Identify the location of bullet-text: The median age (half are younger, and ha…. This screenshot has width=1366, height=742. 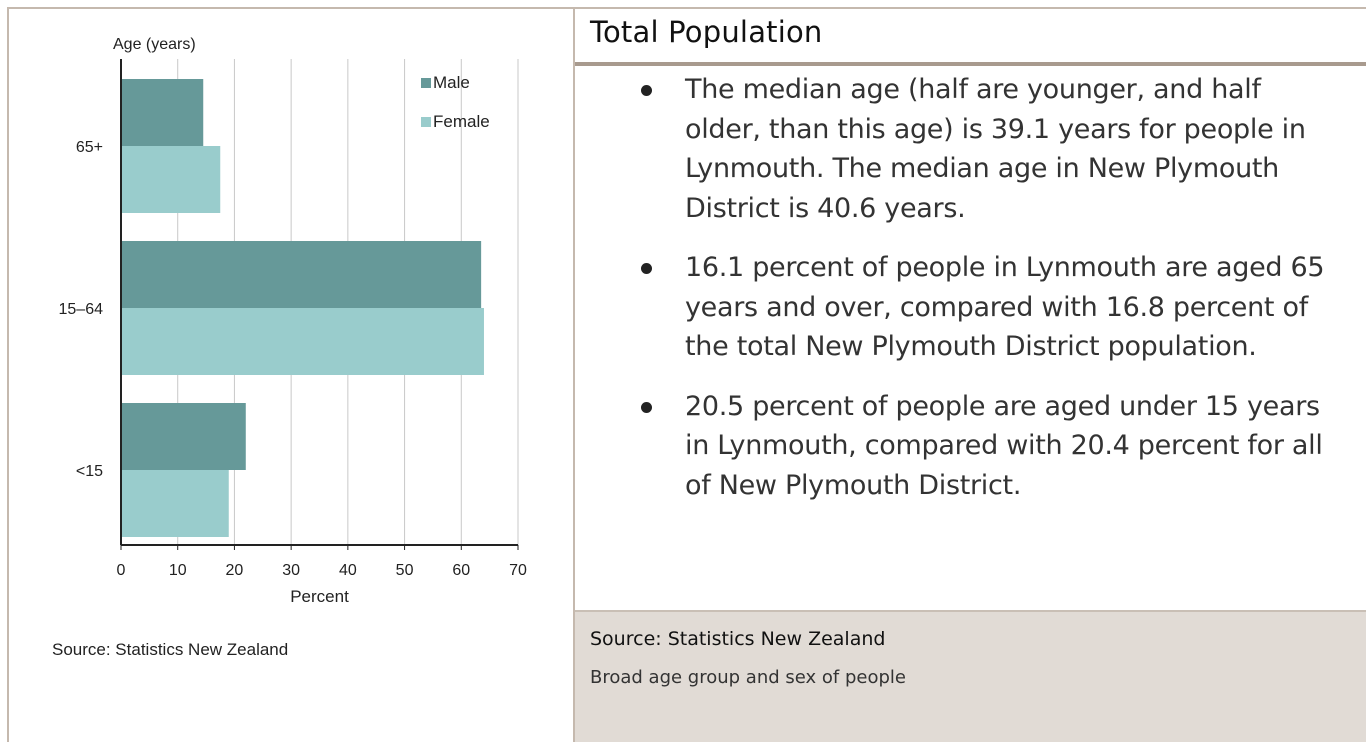
(995, 149).